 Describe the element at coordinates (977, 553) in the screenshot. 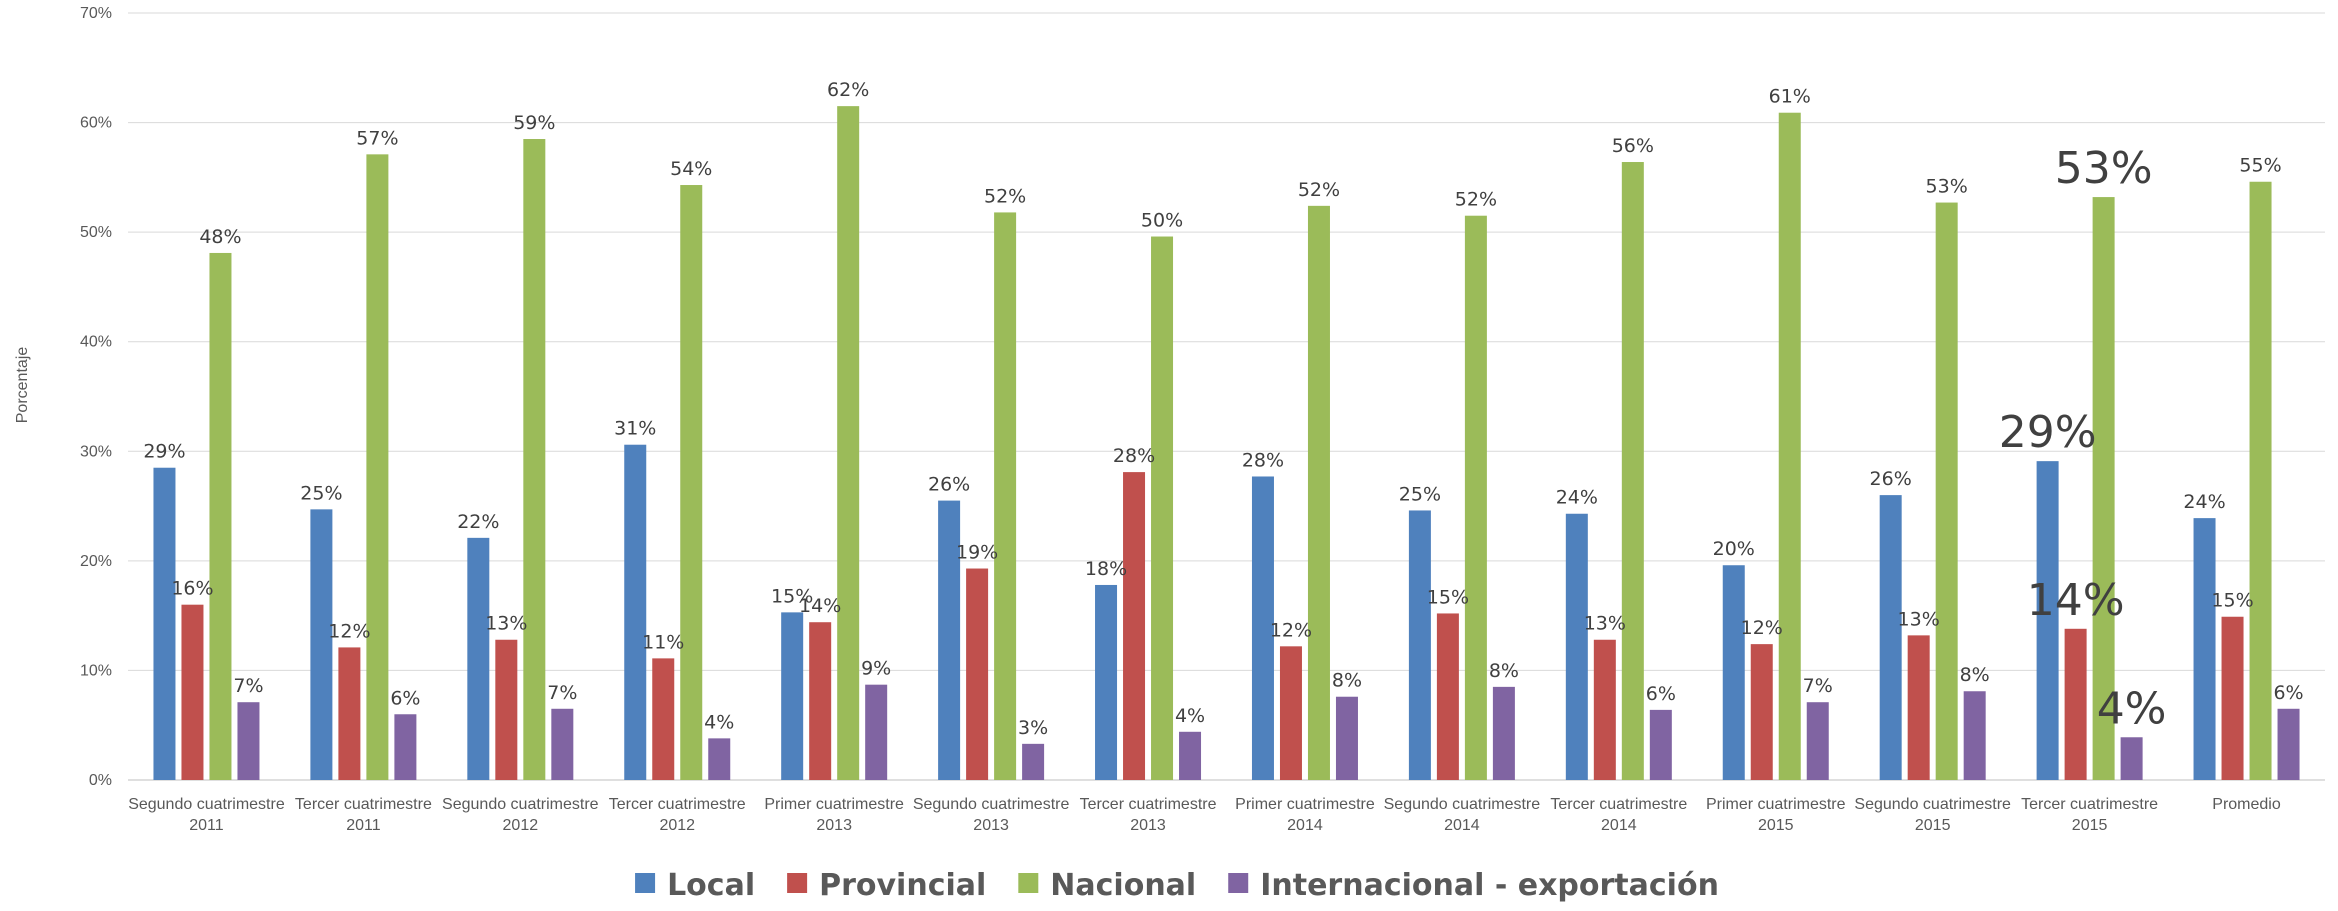

I see `data-label: 19%` at that location.